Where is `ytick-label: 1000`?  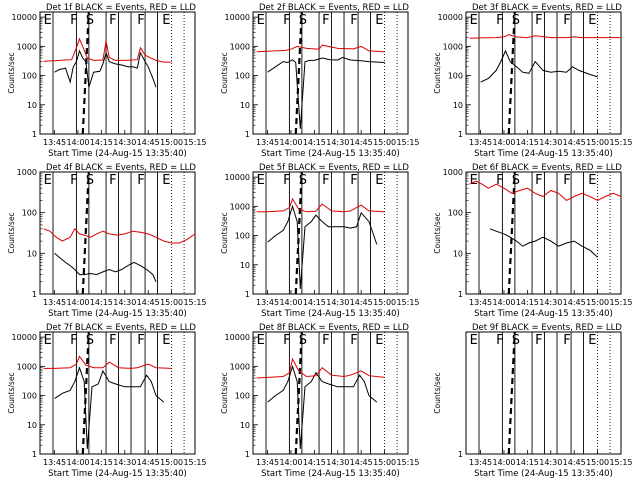
ytick-label: 1000 is located at coordinates (240, 46).